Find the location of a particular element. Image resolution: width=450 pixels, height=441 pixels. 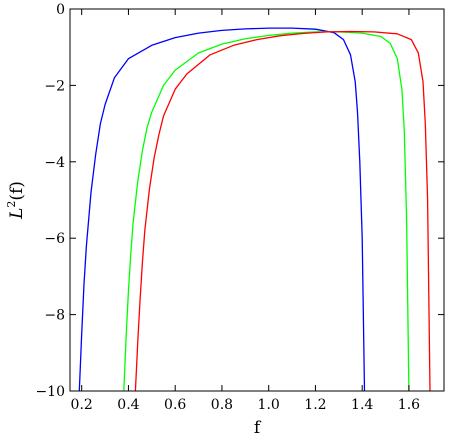

y-axis-title-sup: 2 is located at coordinates (11, 204).